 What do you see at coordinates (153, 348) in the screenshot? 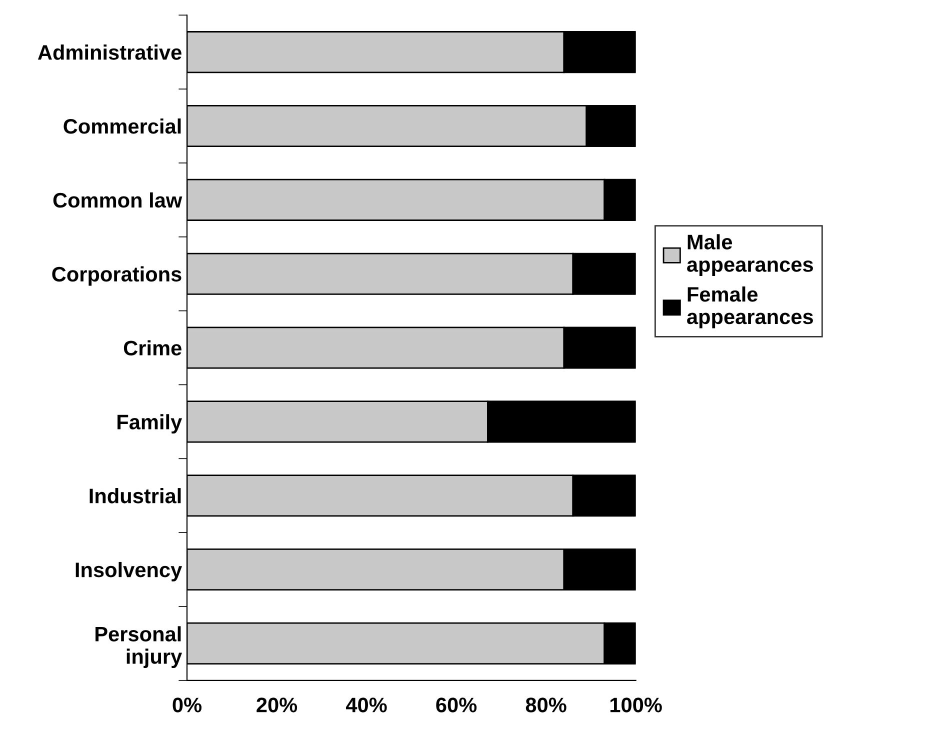
I see `y-tick-label: Crime` at bounding box center [153, 348].